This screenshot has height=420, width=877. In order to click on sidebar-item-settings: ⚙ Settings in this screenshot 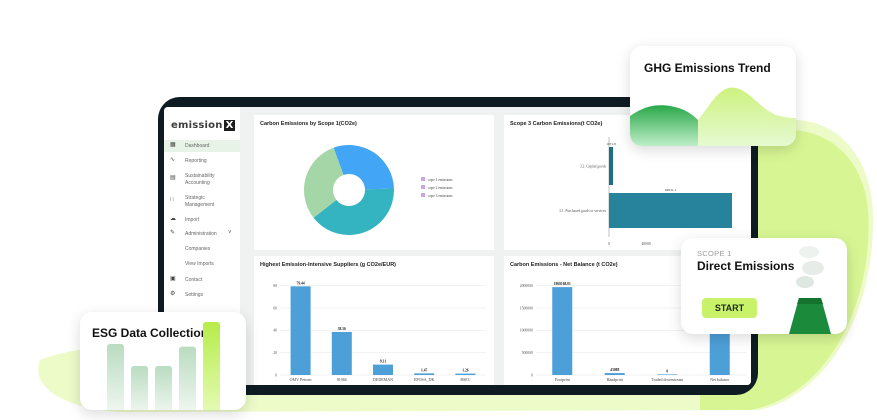, I will do `click(187, 294)`.